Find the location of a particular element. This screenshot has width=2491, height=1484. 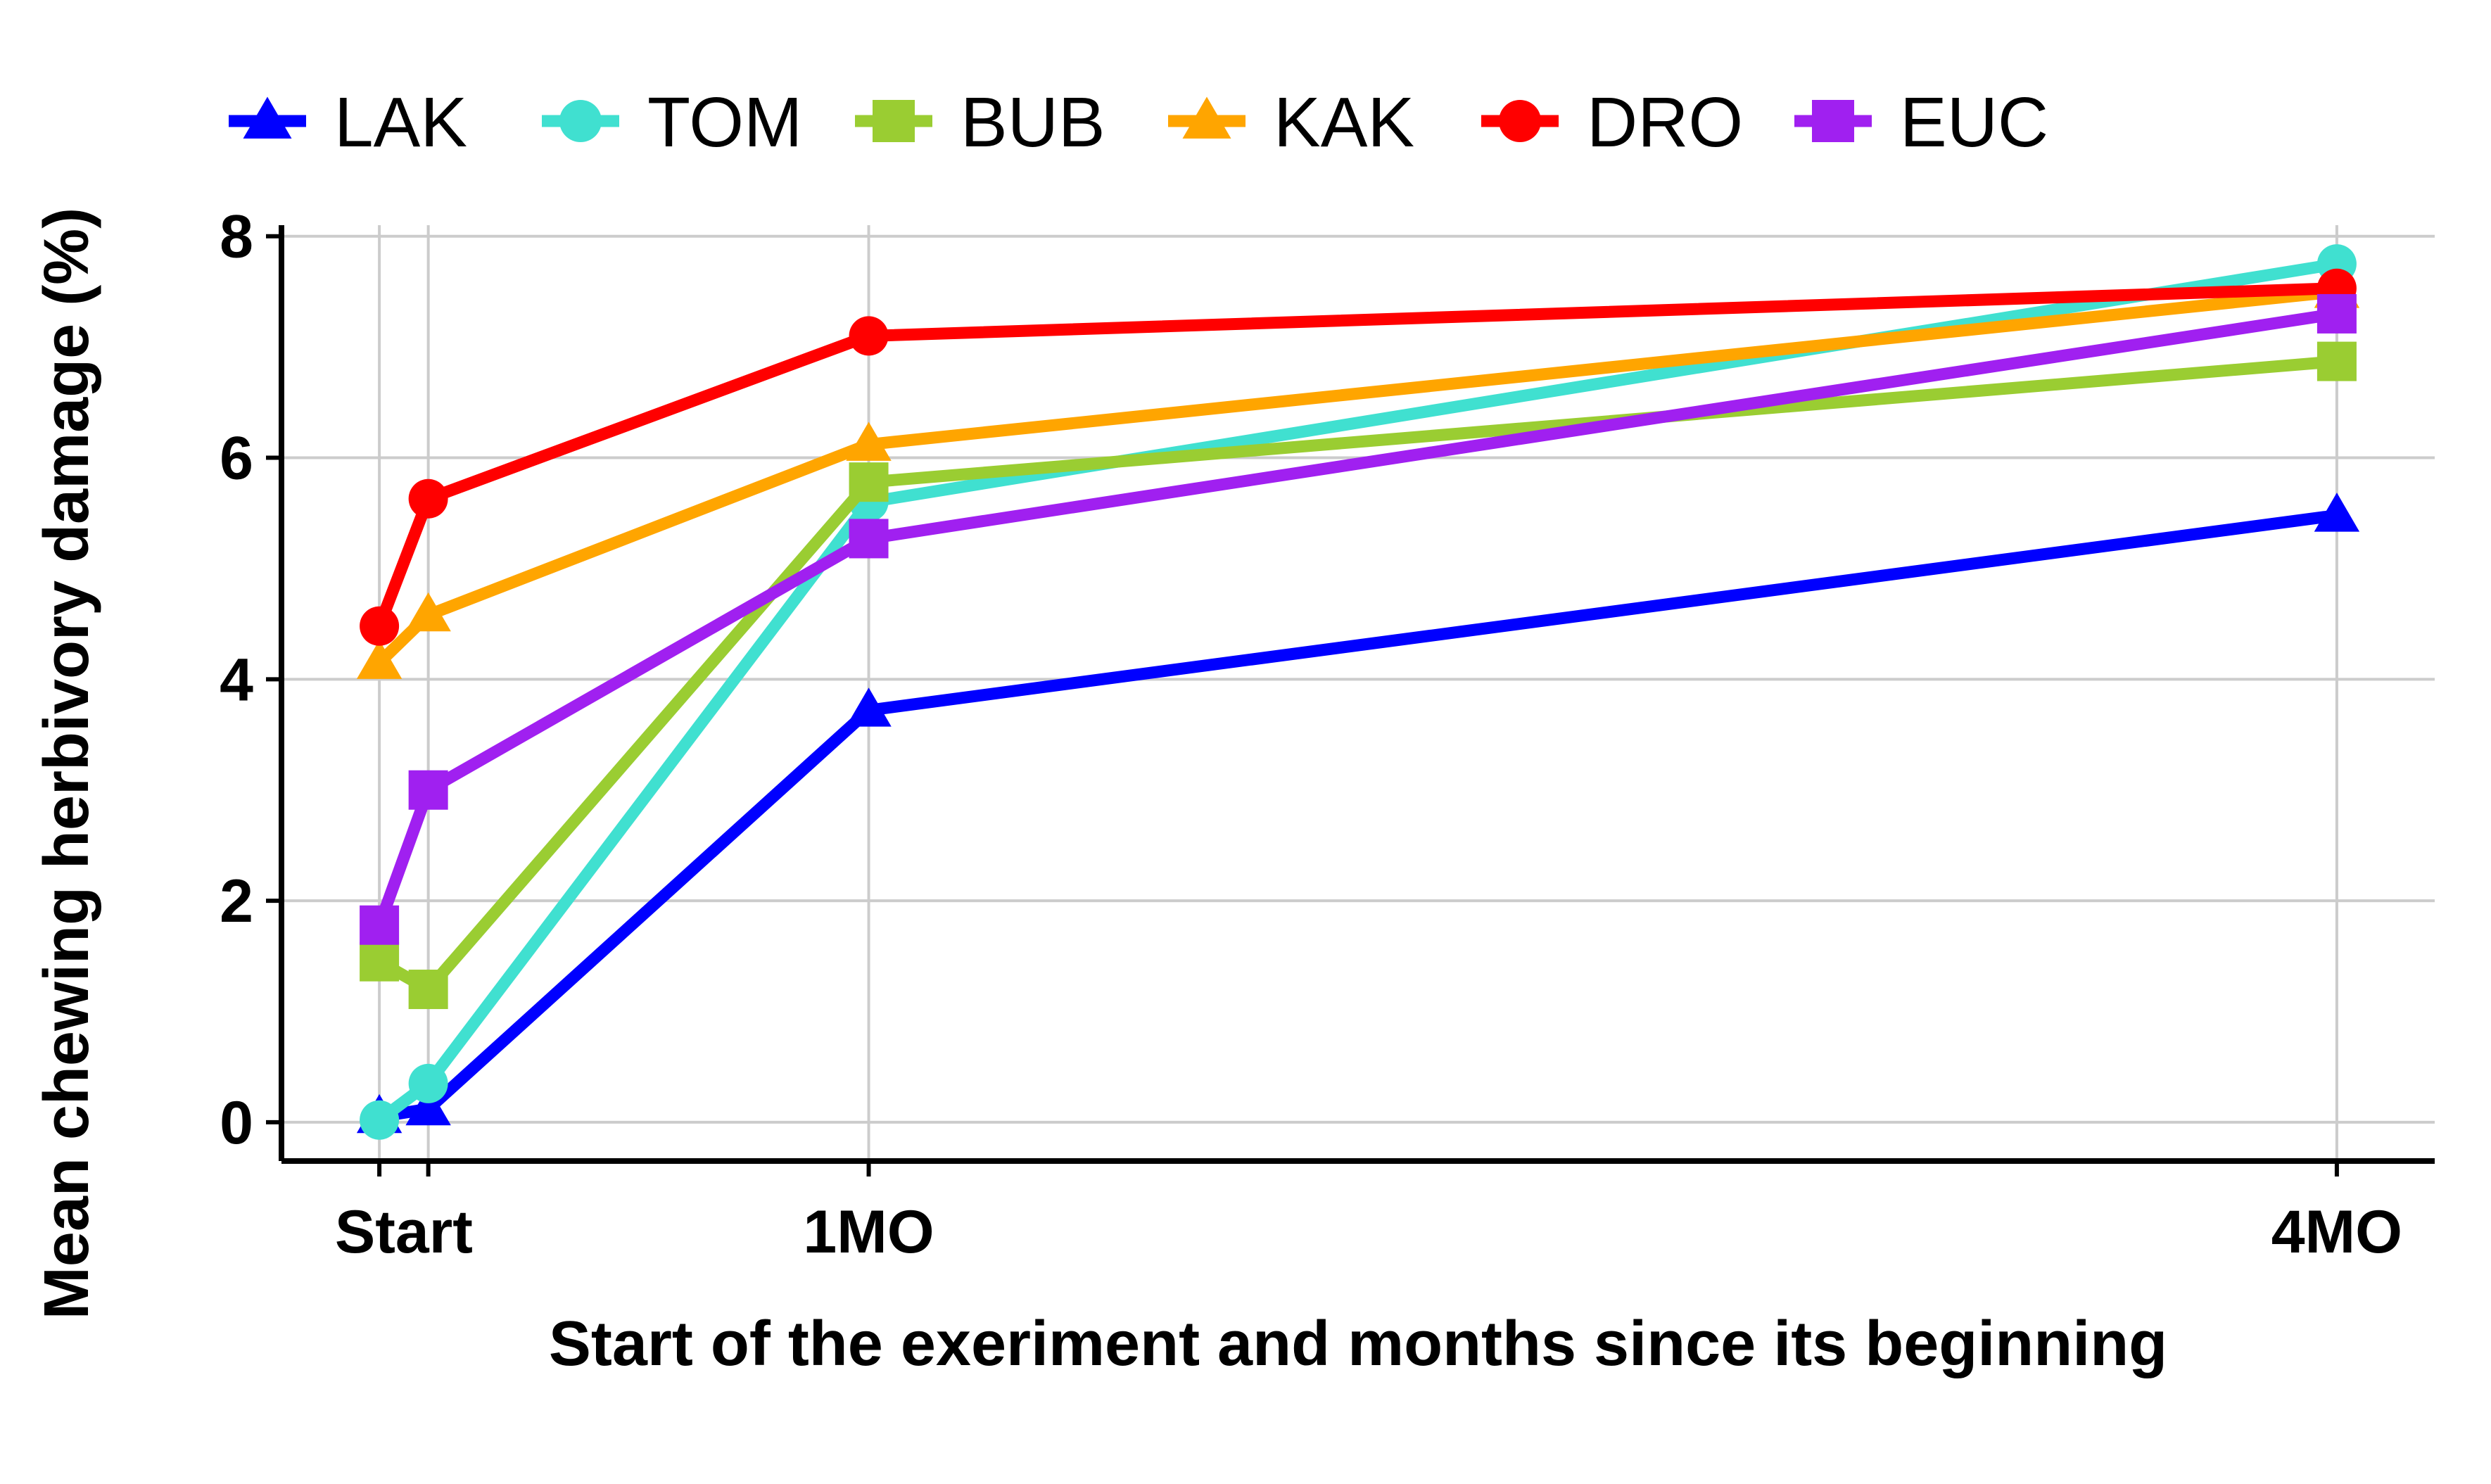

legend-item-tom: TOM is located at coordinates (672, 123).